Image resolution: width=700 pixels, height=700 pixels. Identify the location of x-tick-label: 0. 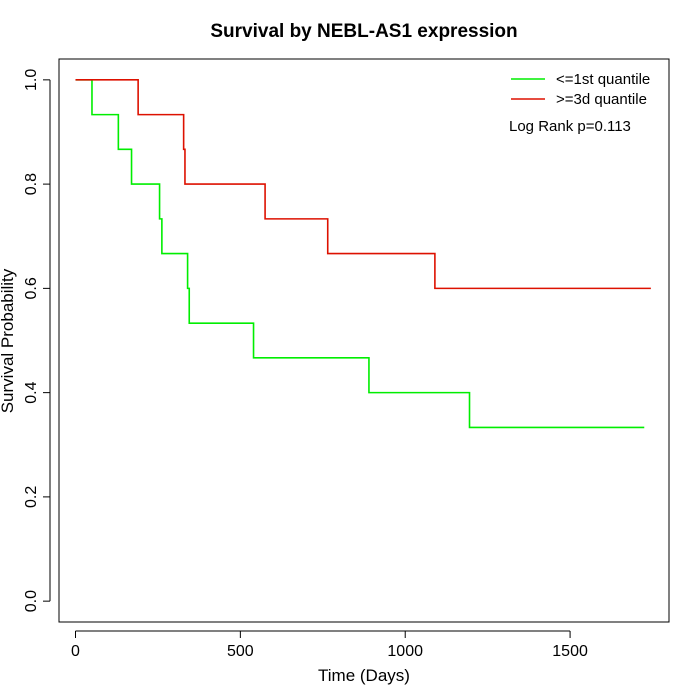
(75, 651).